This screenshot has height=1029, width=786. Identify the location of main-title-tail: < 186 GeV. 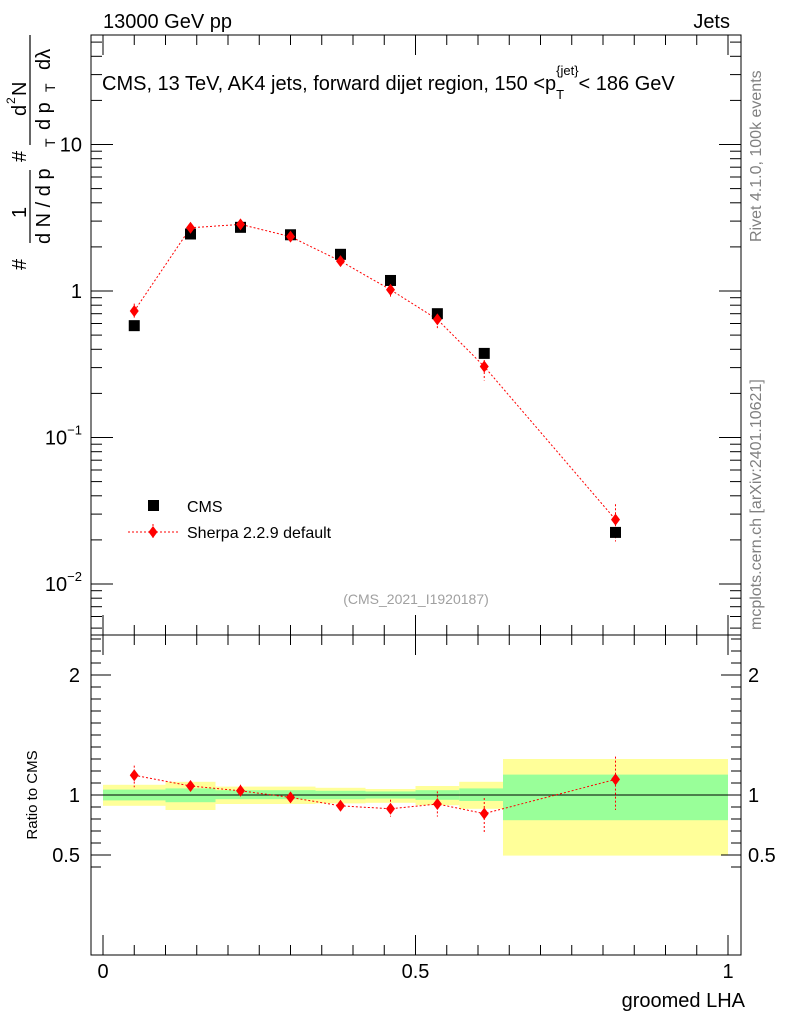
(627, 84).